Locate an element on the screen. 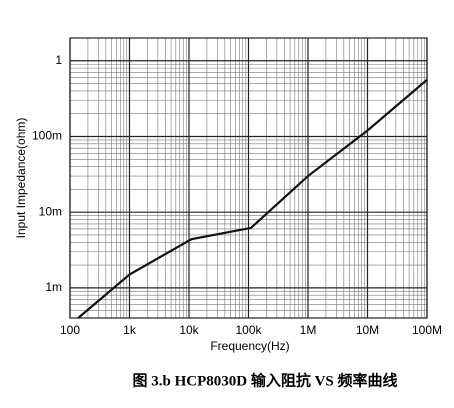 This screenshot has width=454, height=408. x-tick-label: 10M is located at coordinates (367, 330).